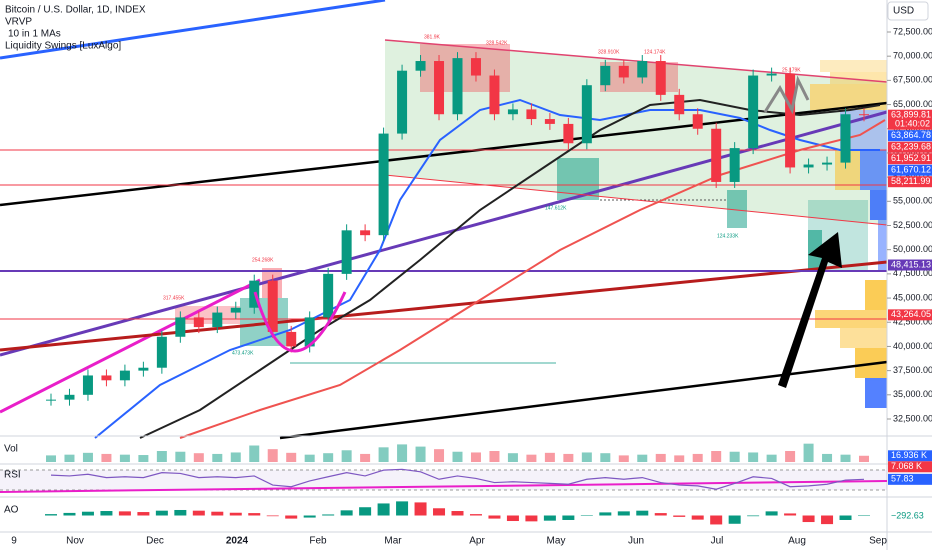 The image size is (932, 550). Describe the element at coordinates (912, 104) in the screenshot. I see `y-tick-label: 65,000.00` at that location.